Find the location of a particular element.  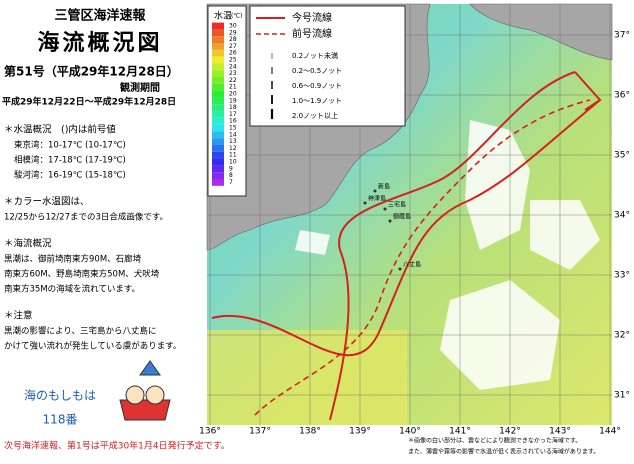

place-label: 御蔵島 is located at coordinates (402, 217).